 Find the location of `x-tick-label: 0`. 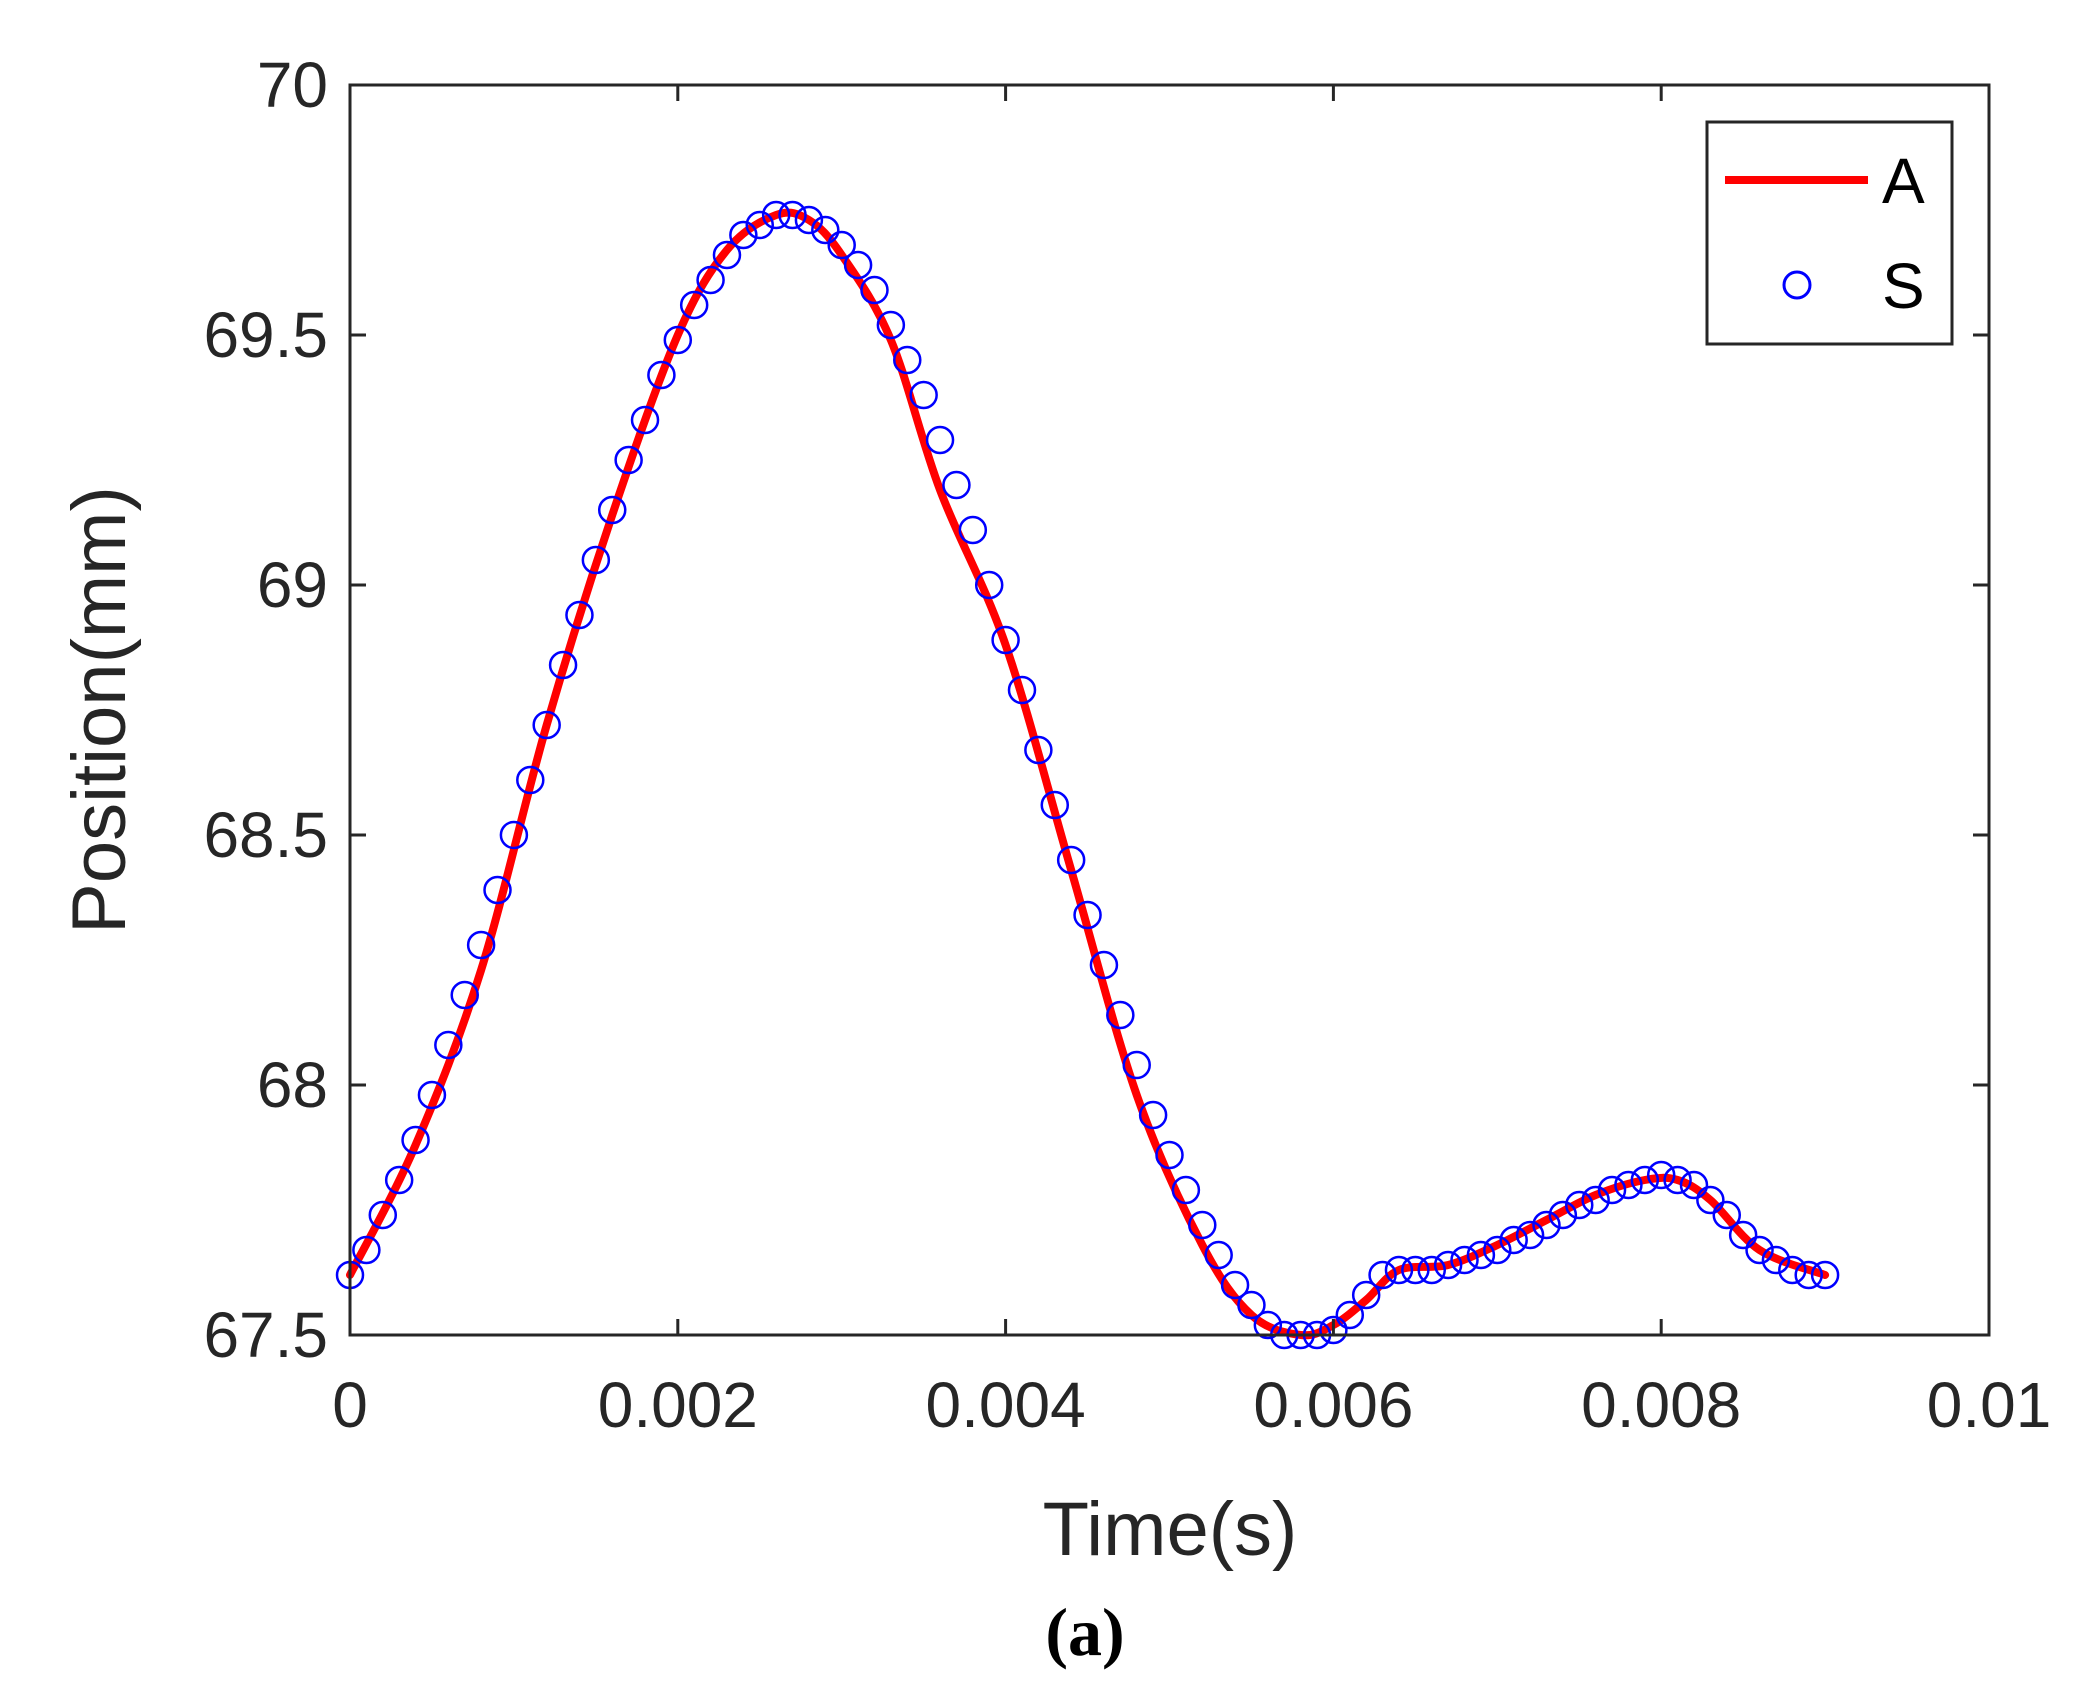

x-tick-label: 0 is located at coordinates (350, 1405).